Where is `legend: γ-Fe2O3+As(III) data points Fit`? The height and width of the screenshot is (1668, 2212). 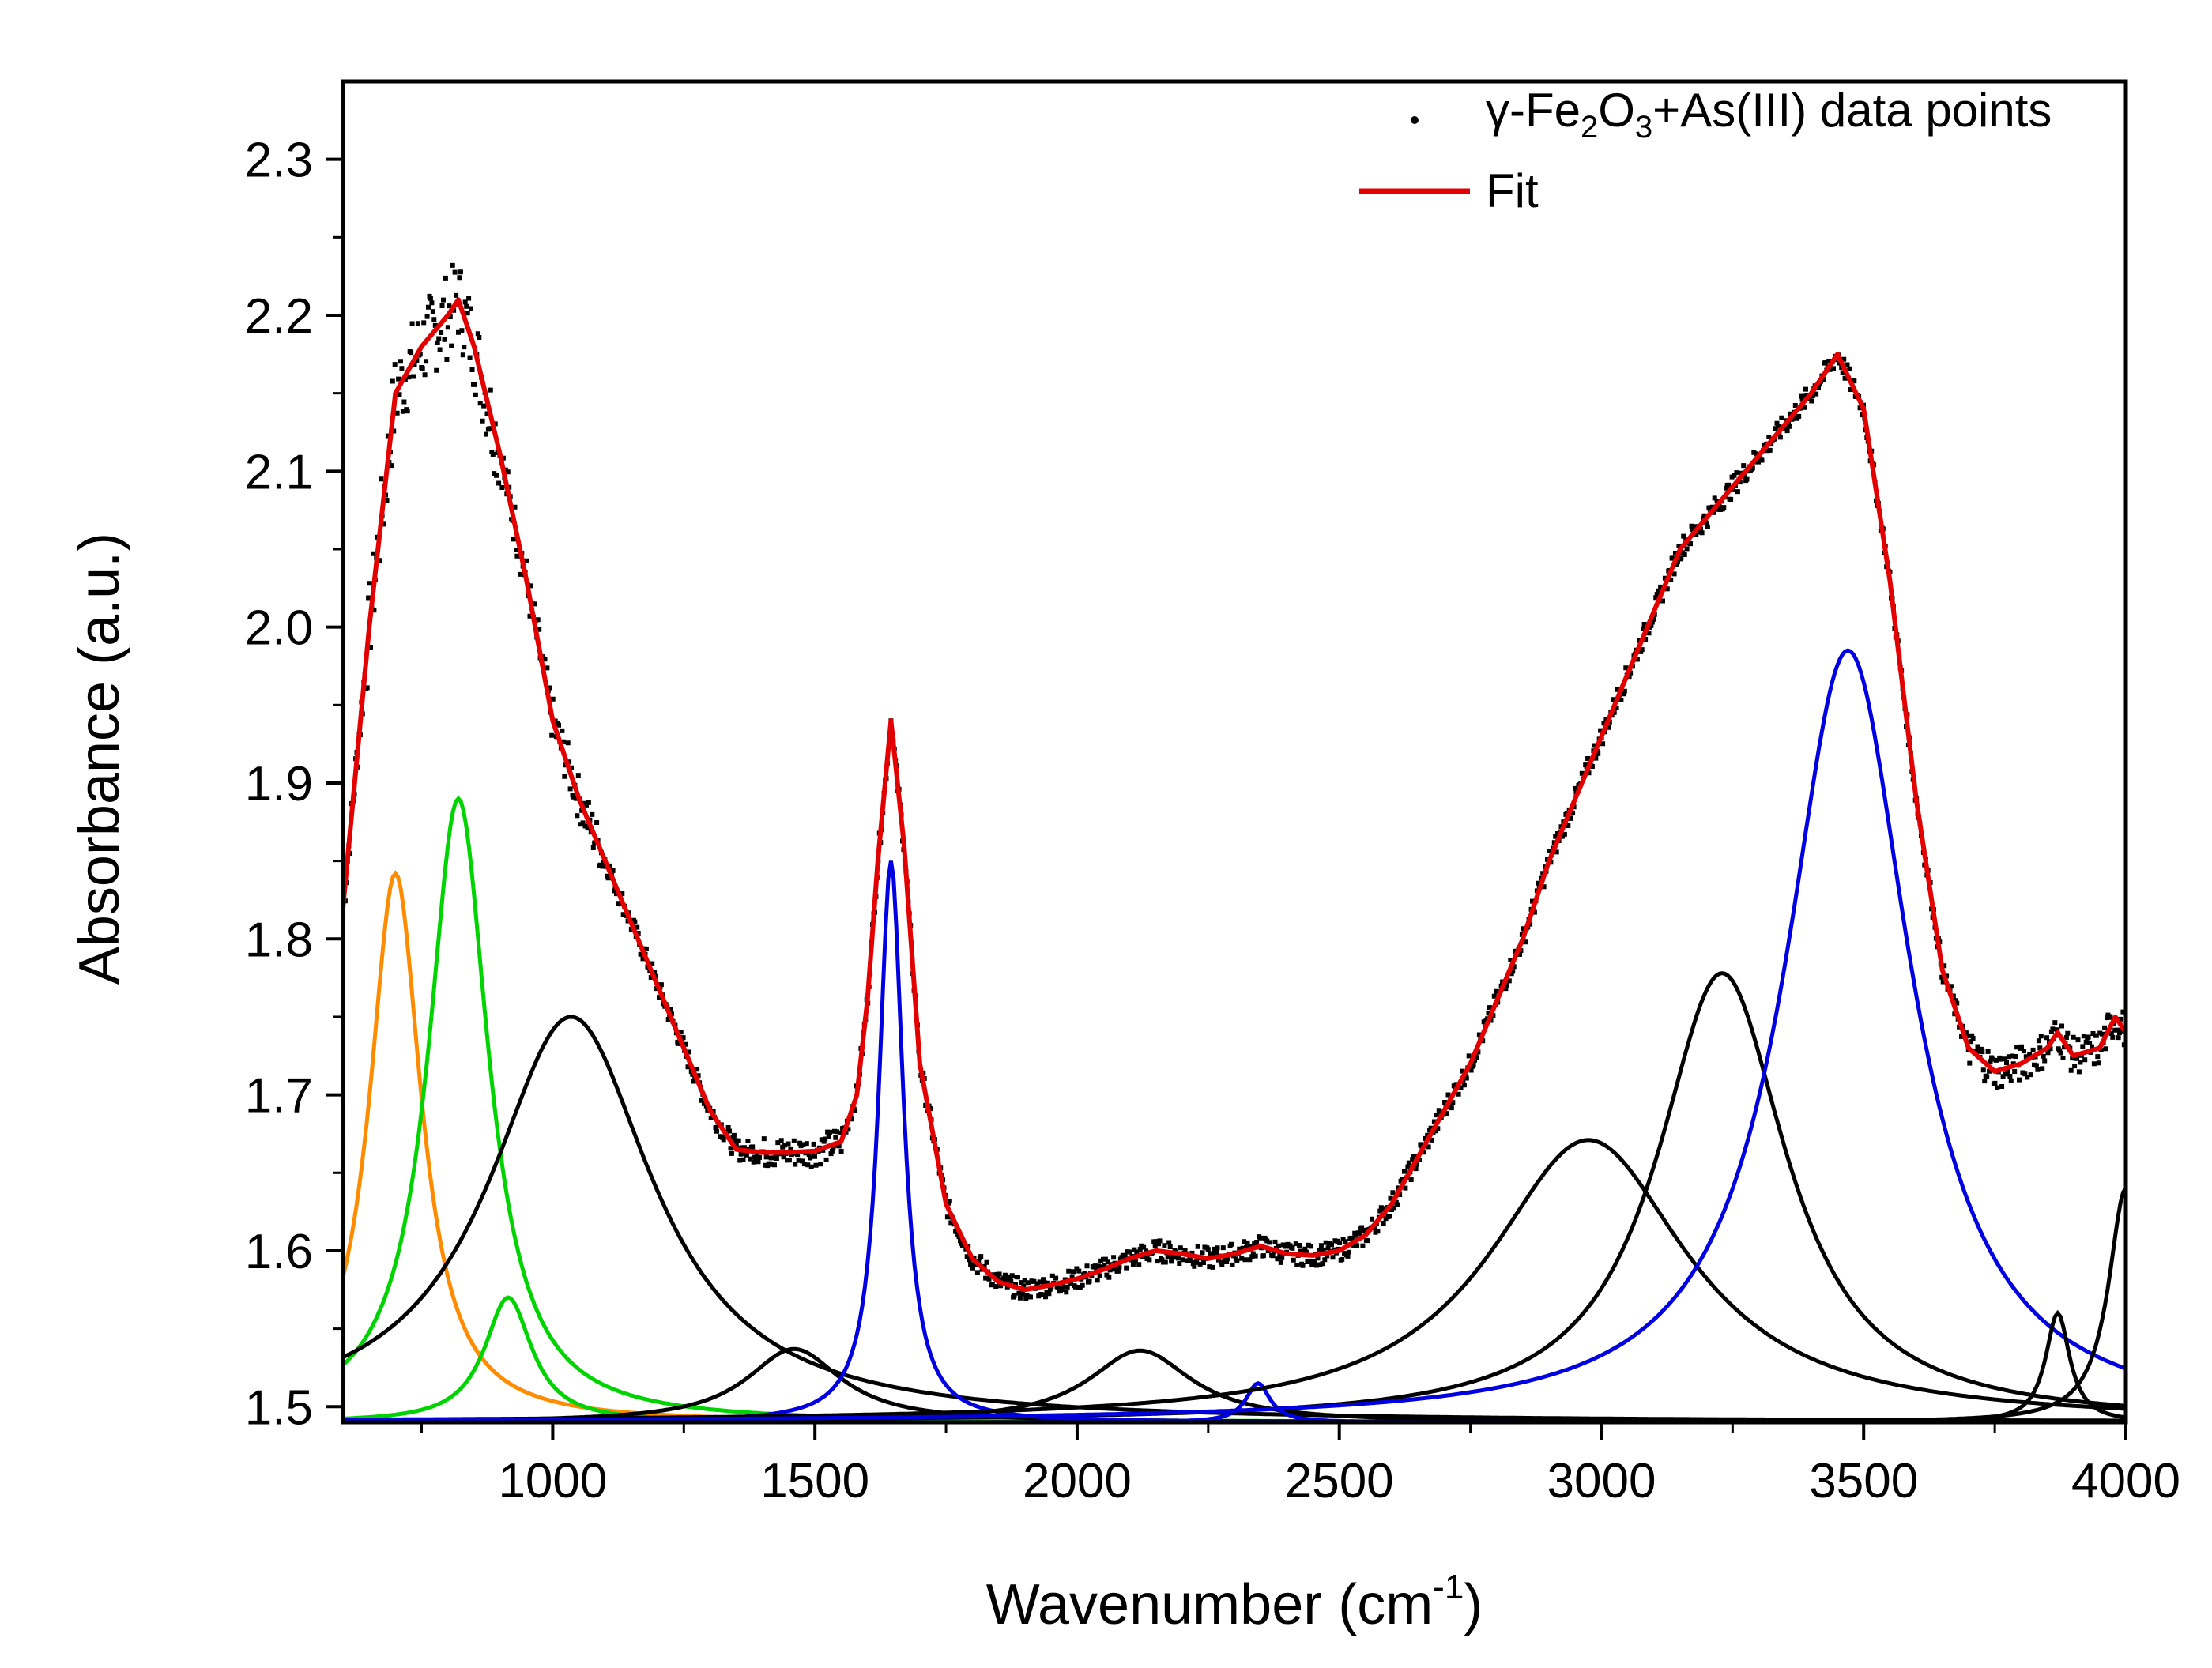 legend: γ-Fe2O3+As(III) data points Fit is located at coordinates (1705, 150).